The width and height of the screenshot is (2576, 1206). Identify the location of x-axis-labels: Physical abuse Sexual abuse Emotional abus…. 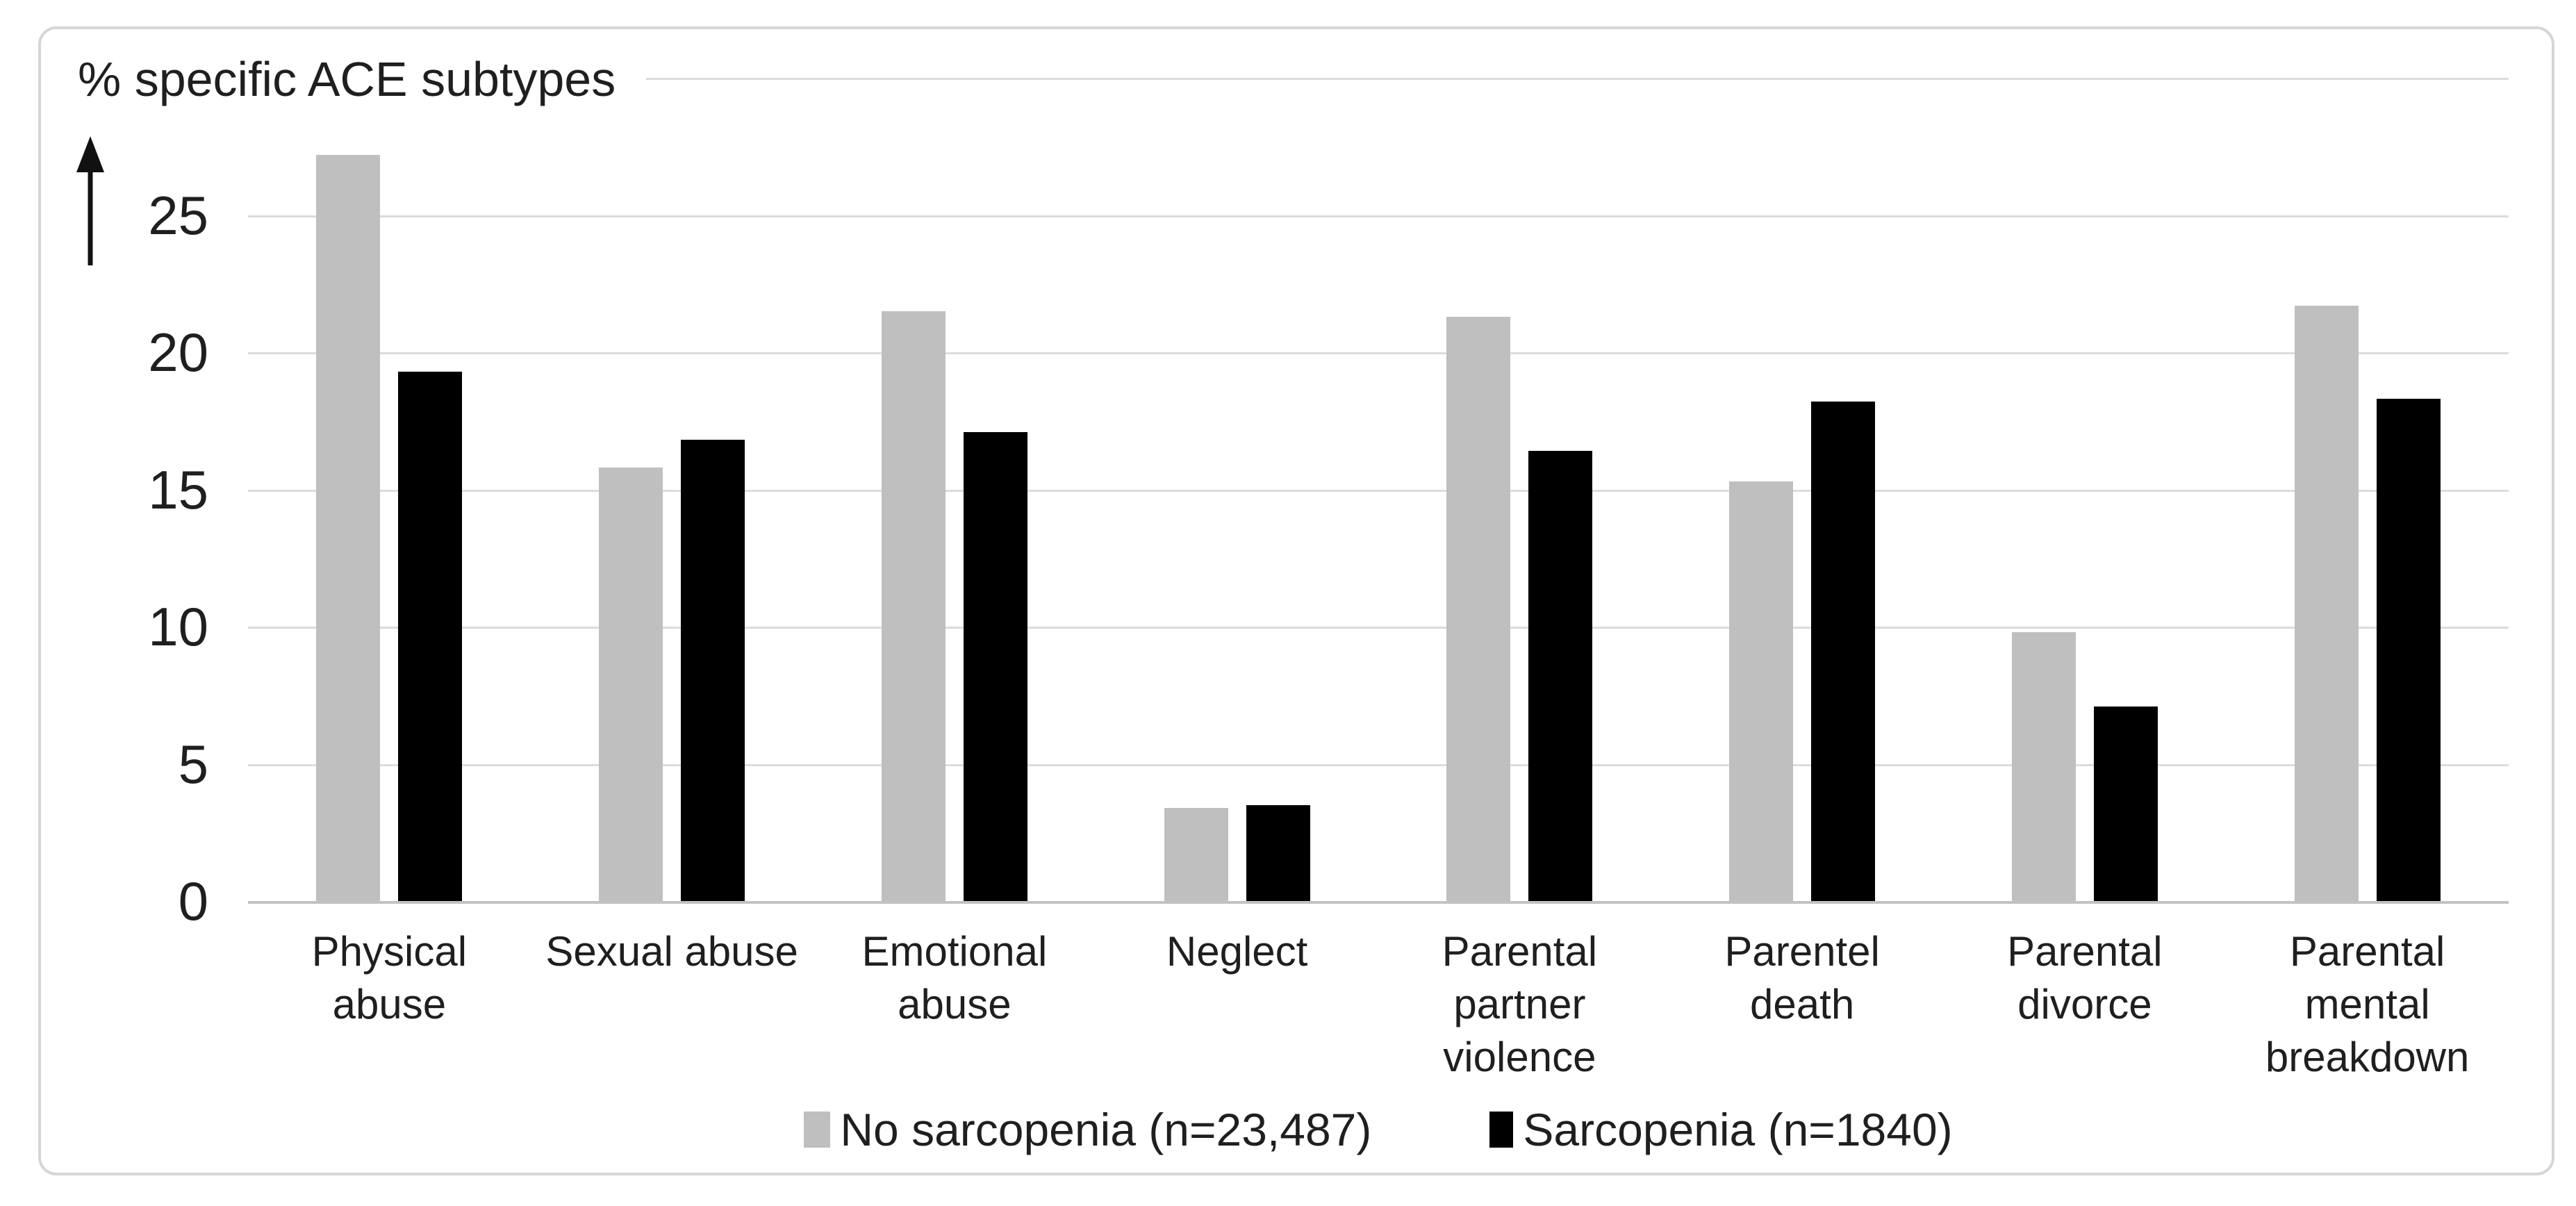
(1378, 1005).